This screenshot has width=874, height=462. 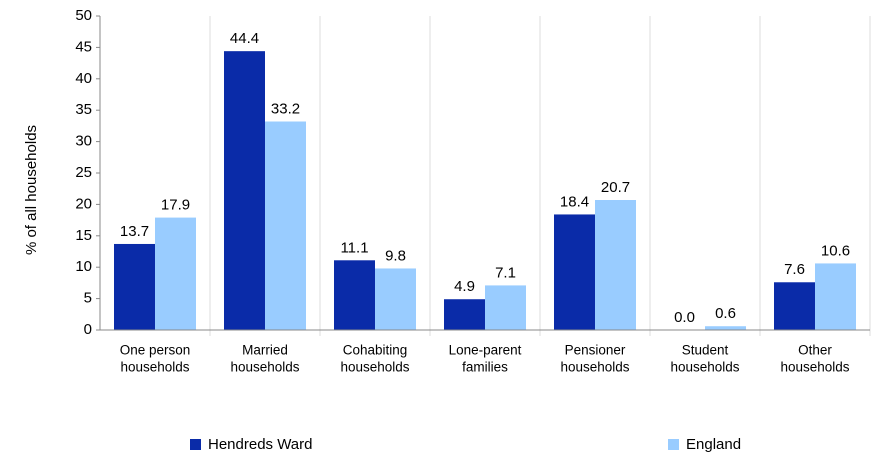 What do you see at coordinates (615, 187) in the screenshot?
I see `data-label: 20.7` at bounding box center [615, 187].